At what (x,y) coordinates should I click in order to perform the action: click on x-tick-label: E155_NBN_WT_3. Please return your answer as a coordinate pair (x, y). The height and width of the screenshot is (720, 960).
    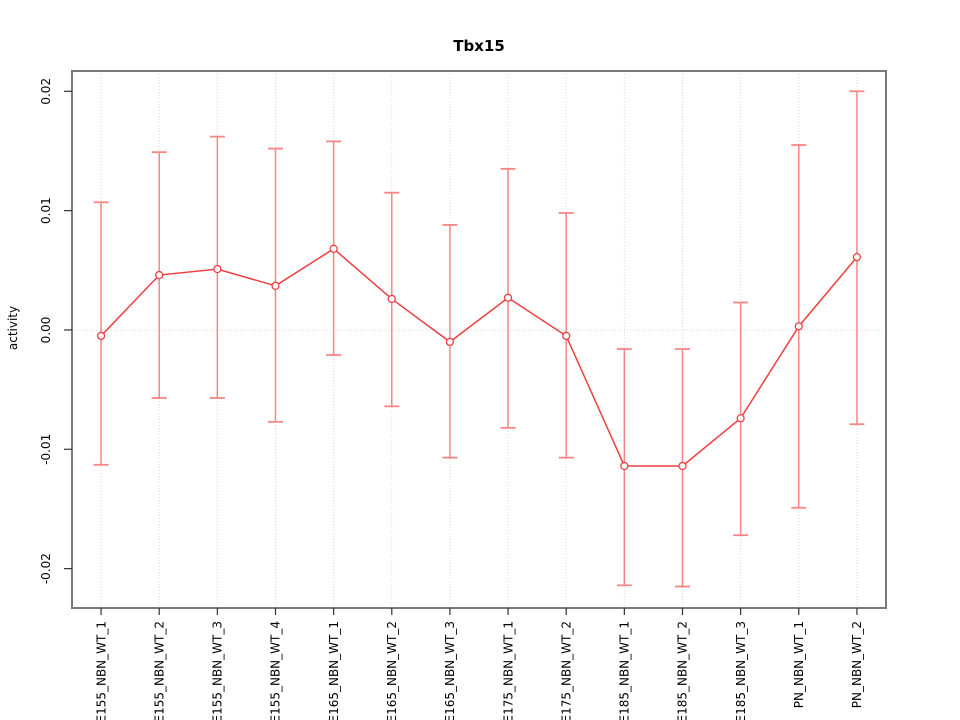
    Looking at the image, I should click on (218, 670).